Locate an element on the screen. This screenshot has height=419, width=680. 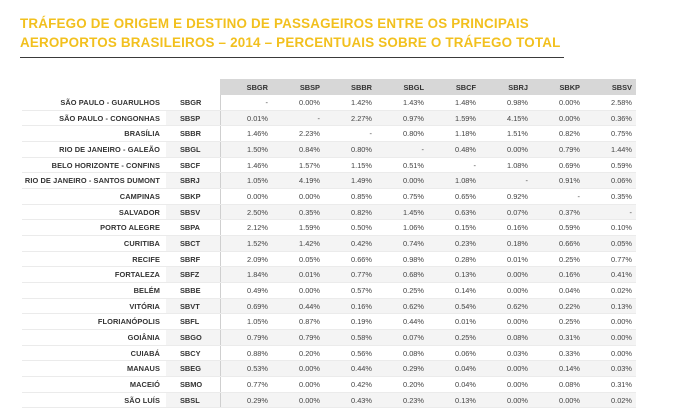
table-cell: 0.68% is located at coordinates (402, 275).